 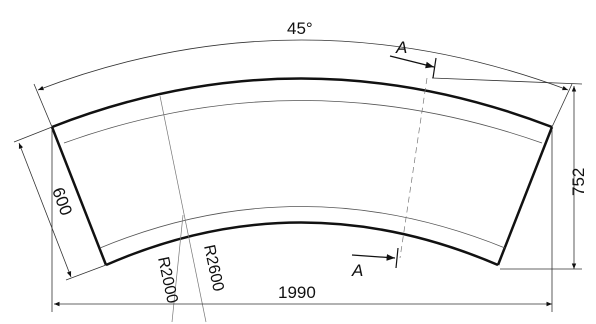 What do you see at coordinates (300, 28) in the screenshot?
I see `angle-label: 45°` at bounding box center [300, 28].